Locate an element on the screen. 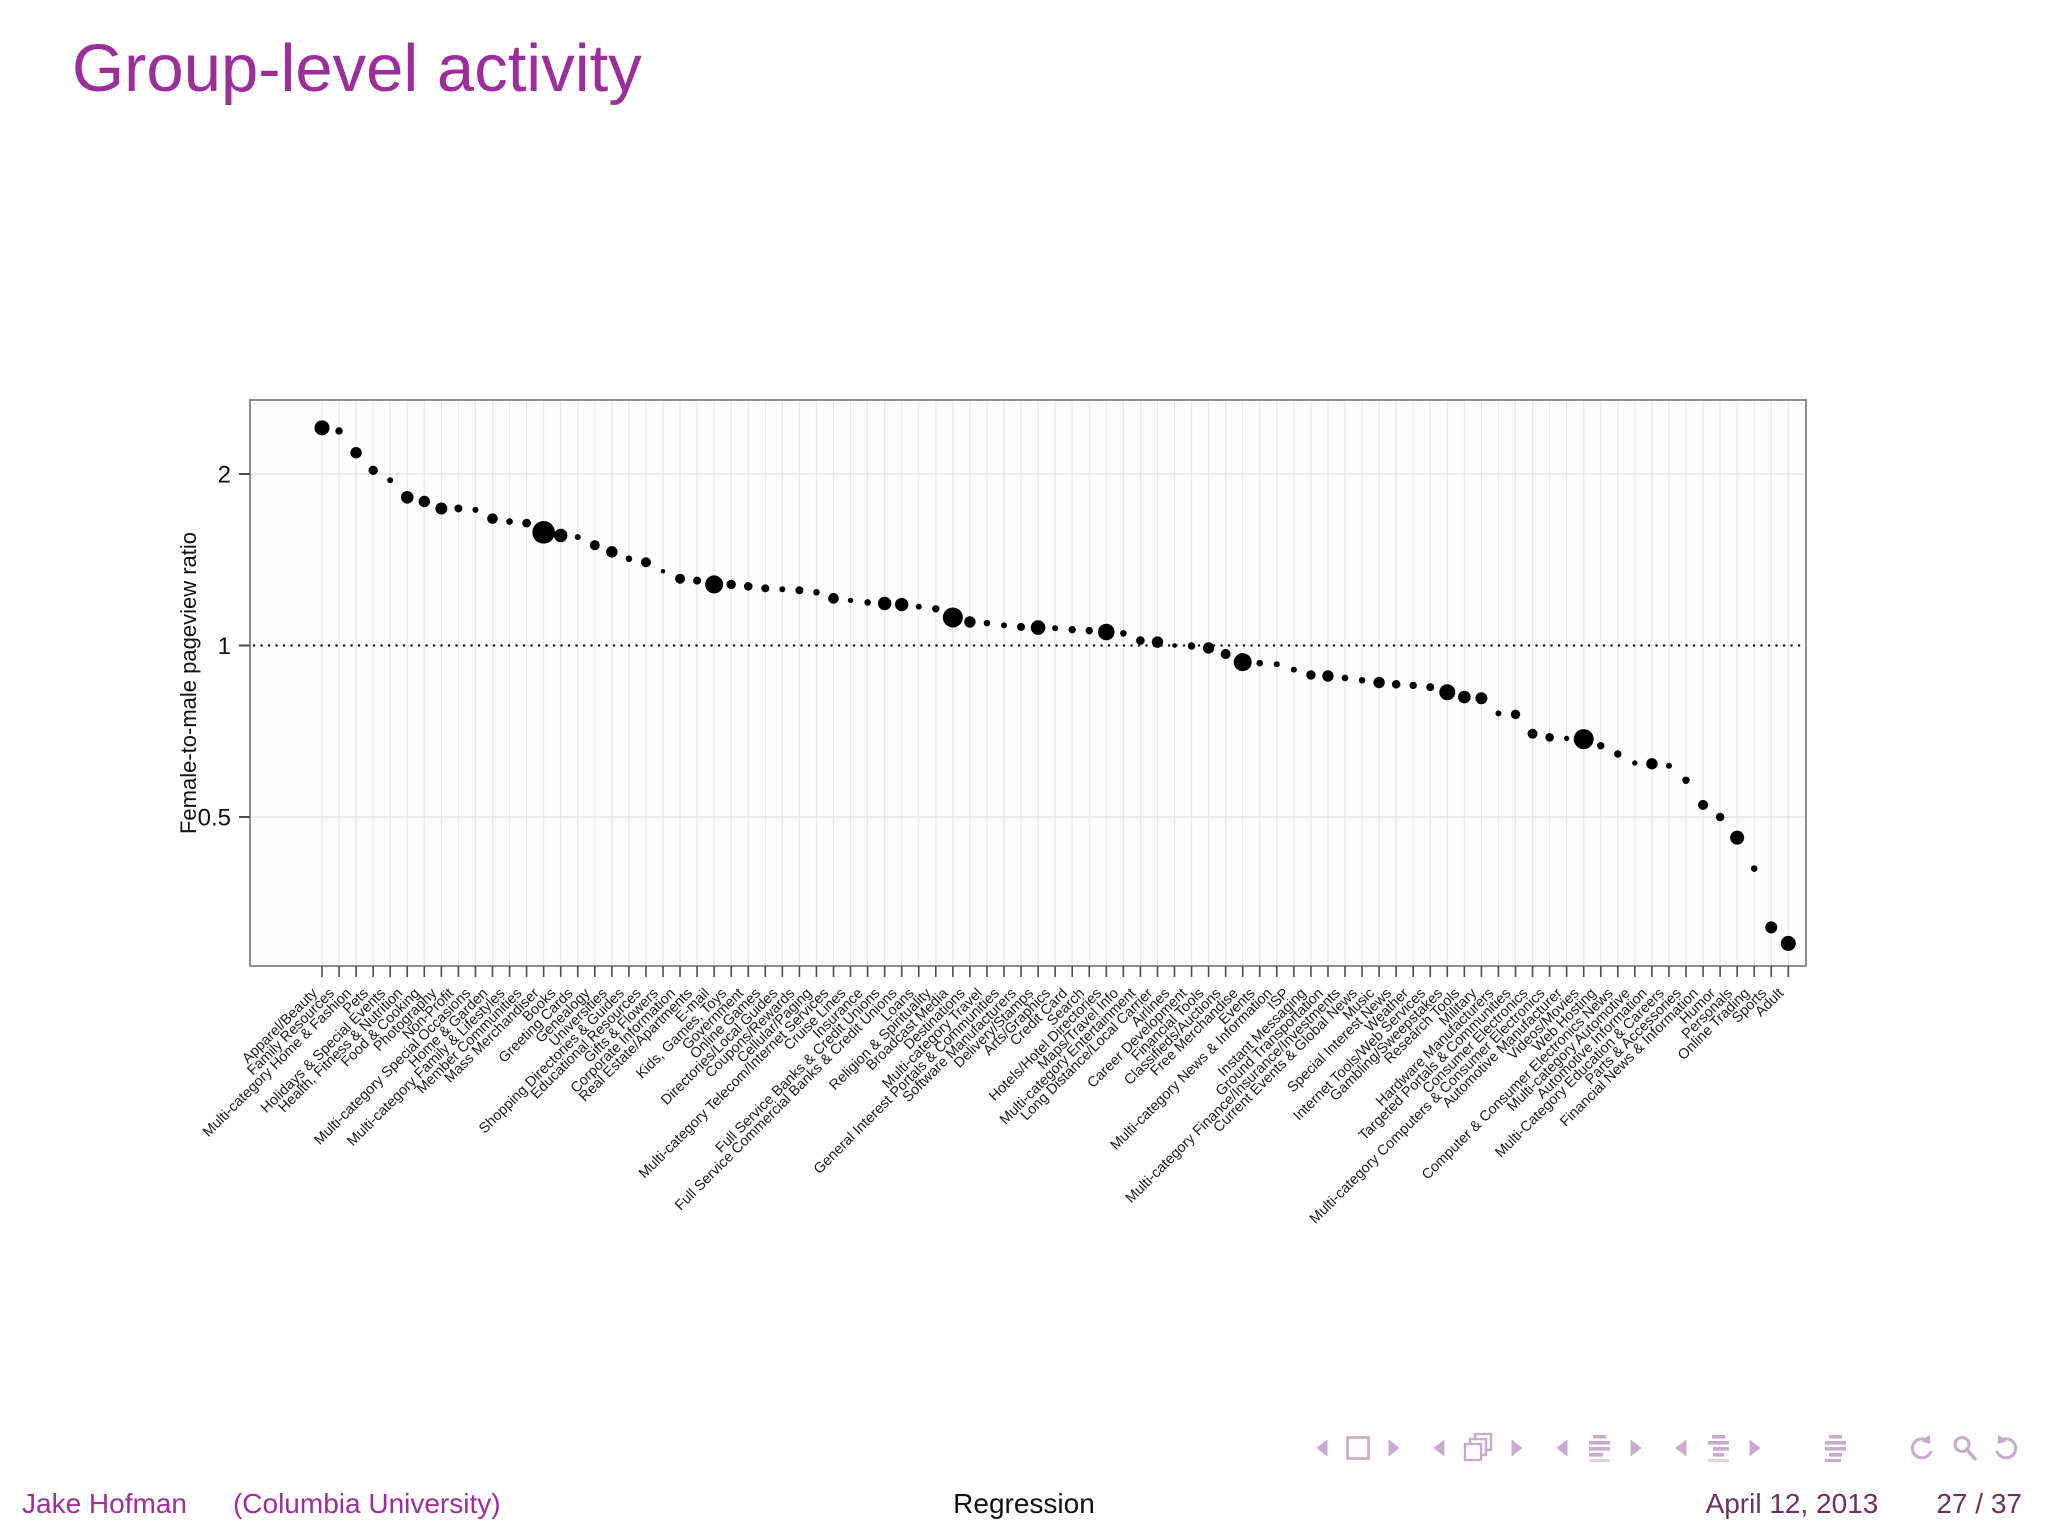 The height and width of the screenshot is (1536, 2048). footer-date-block: April 12, 2013 27 / 37 is located at coordinates (1864, 1504).